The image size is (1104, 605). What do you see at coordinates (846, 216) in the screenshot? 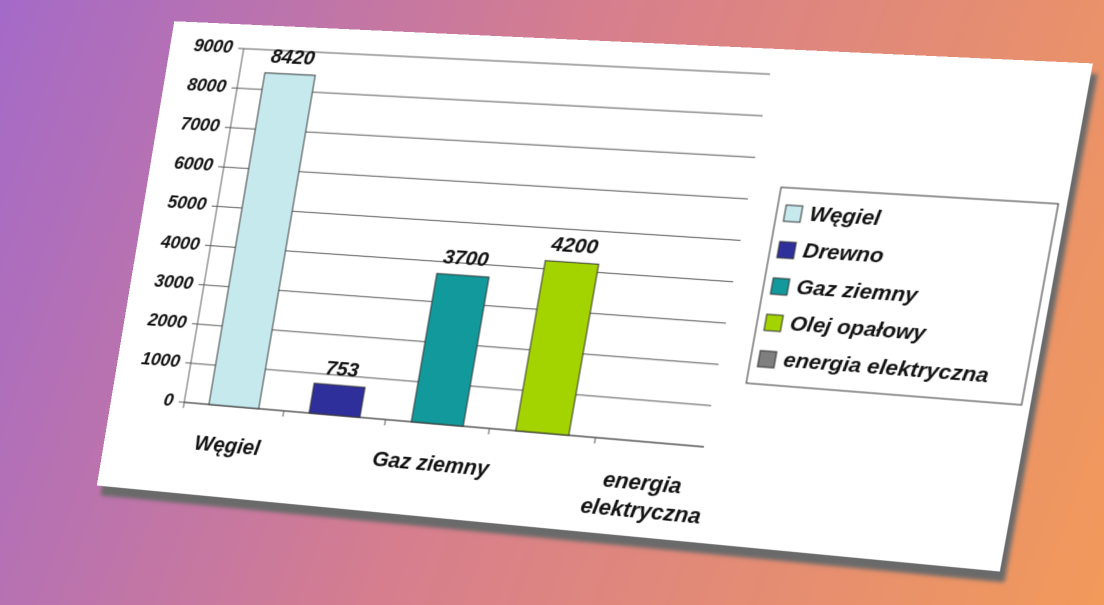
I see `legend-label: Węgiel` at bounding box center [846, 216].